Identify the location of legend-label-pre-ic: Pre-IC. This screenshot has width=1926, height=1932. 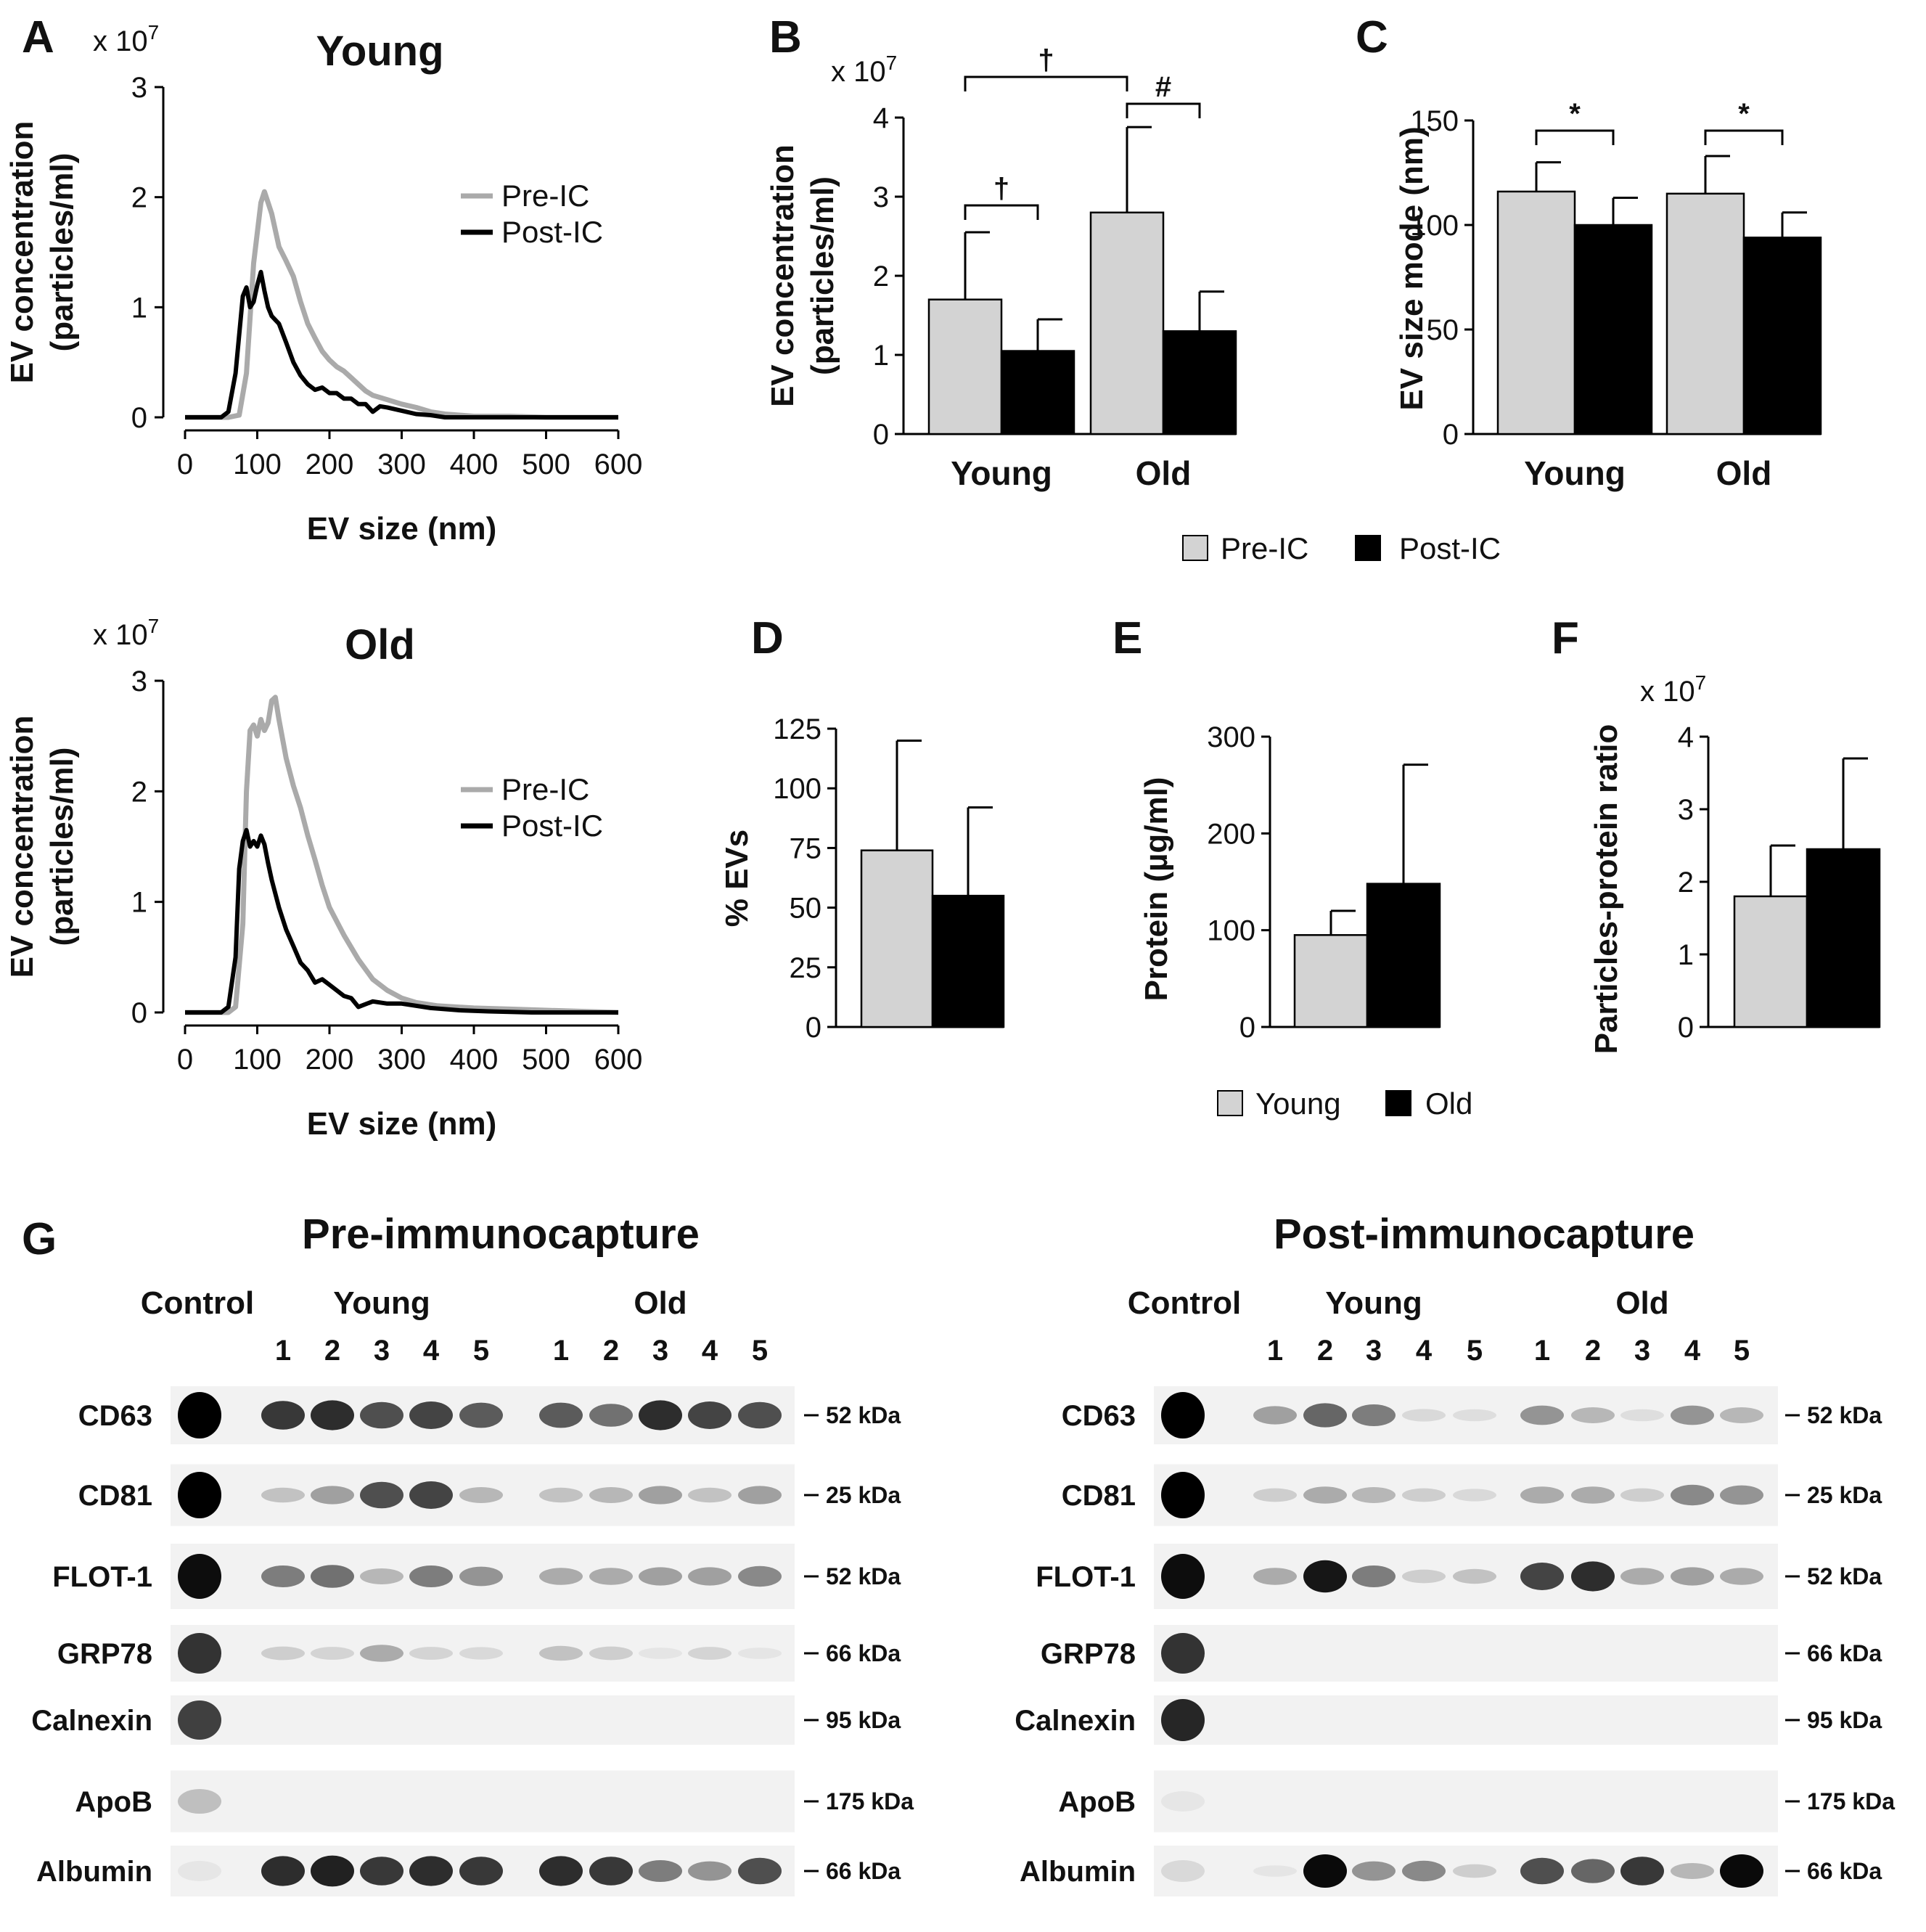
(1264, 548).